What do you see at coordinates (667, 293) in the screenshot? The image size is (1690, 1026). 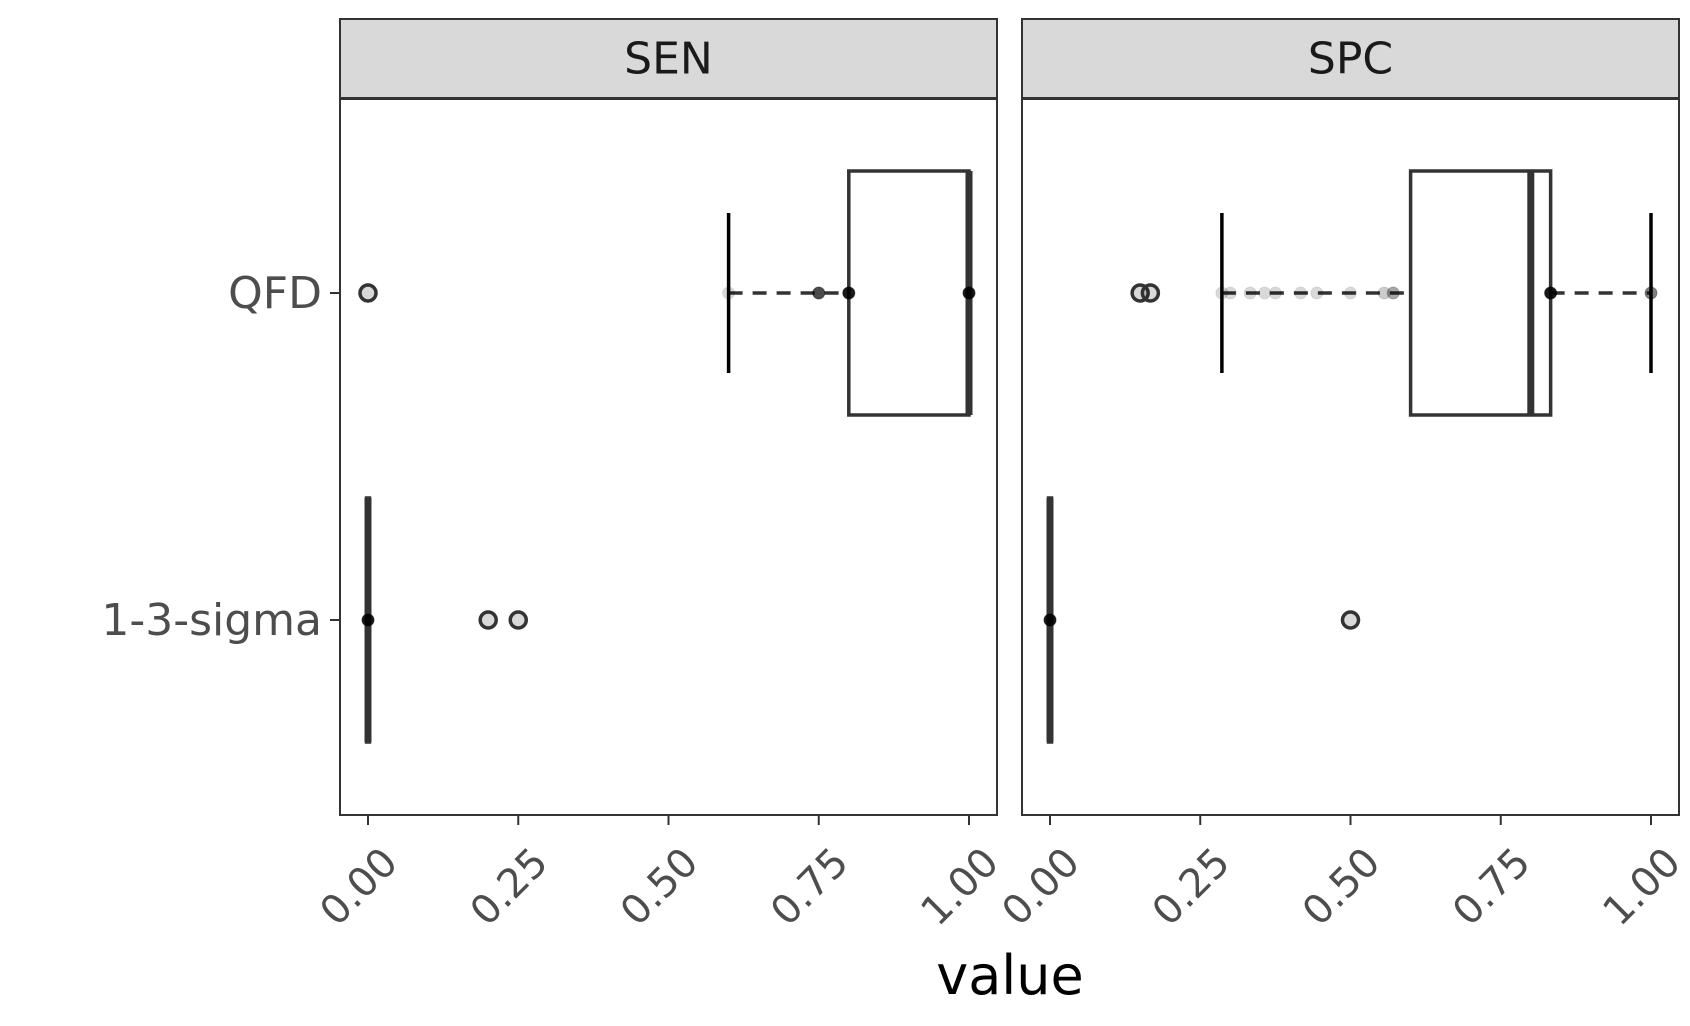 I see `boxplot-sen-qfd` at bounding box center [667, 293].